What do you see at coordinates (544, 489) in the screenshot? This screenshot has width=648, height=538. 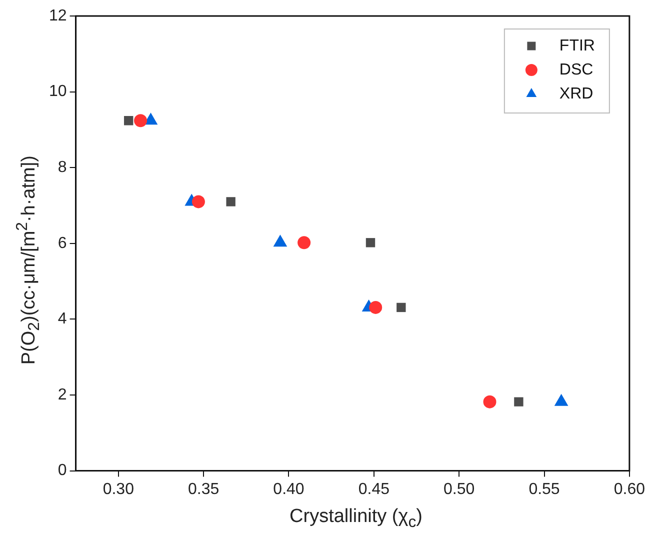 I see `x-tick-label: 0.55` at bounding box center [544, 489].